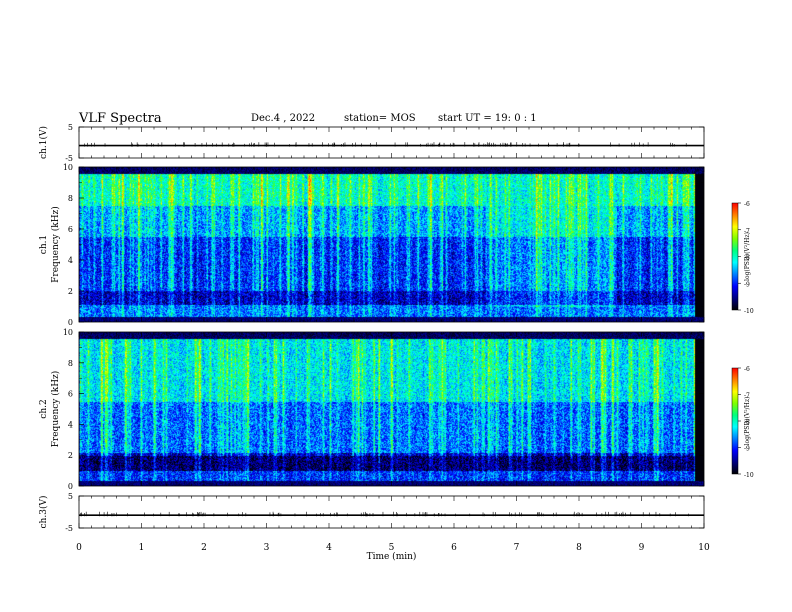  Describe the element at coordinates (371, 143) in the screenshot. I see `panel-1: 5 -5 ch.1(V)` at that location.